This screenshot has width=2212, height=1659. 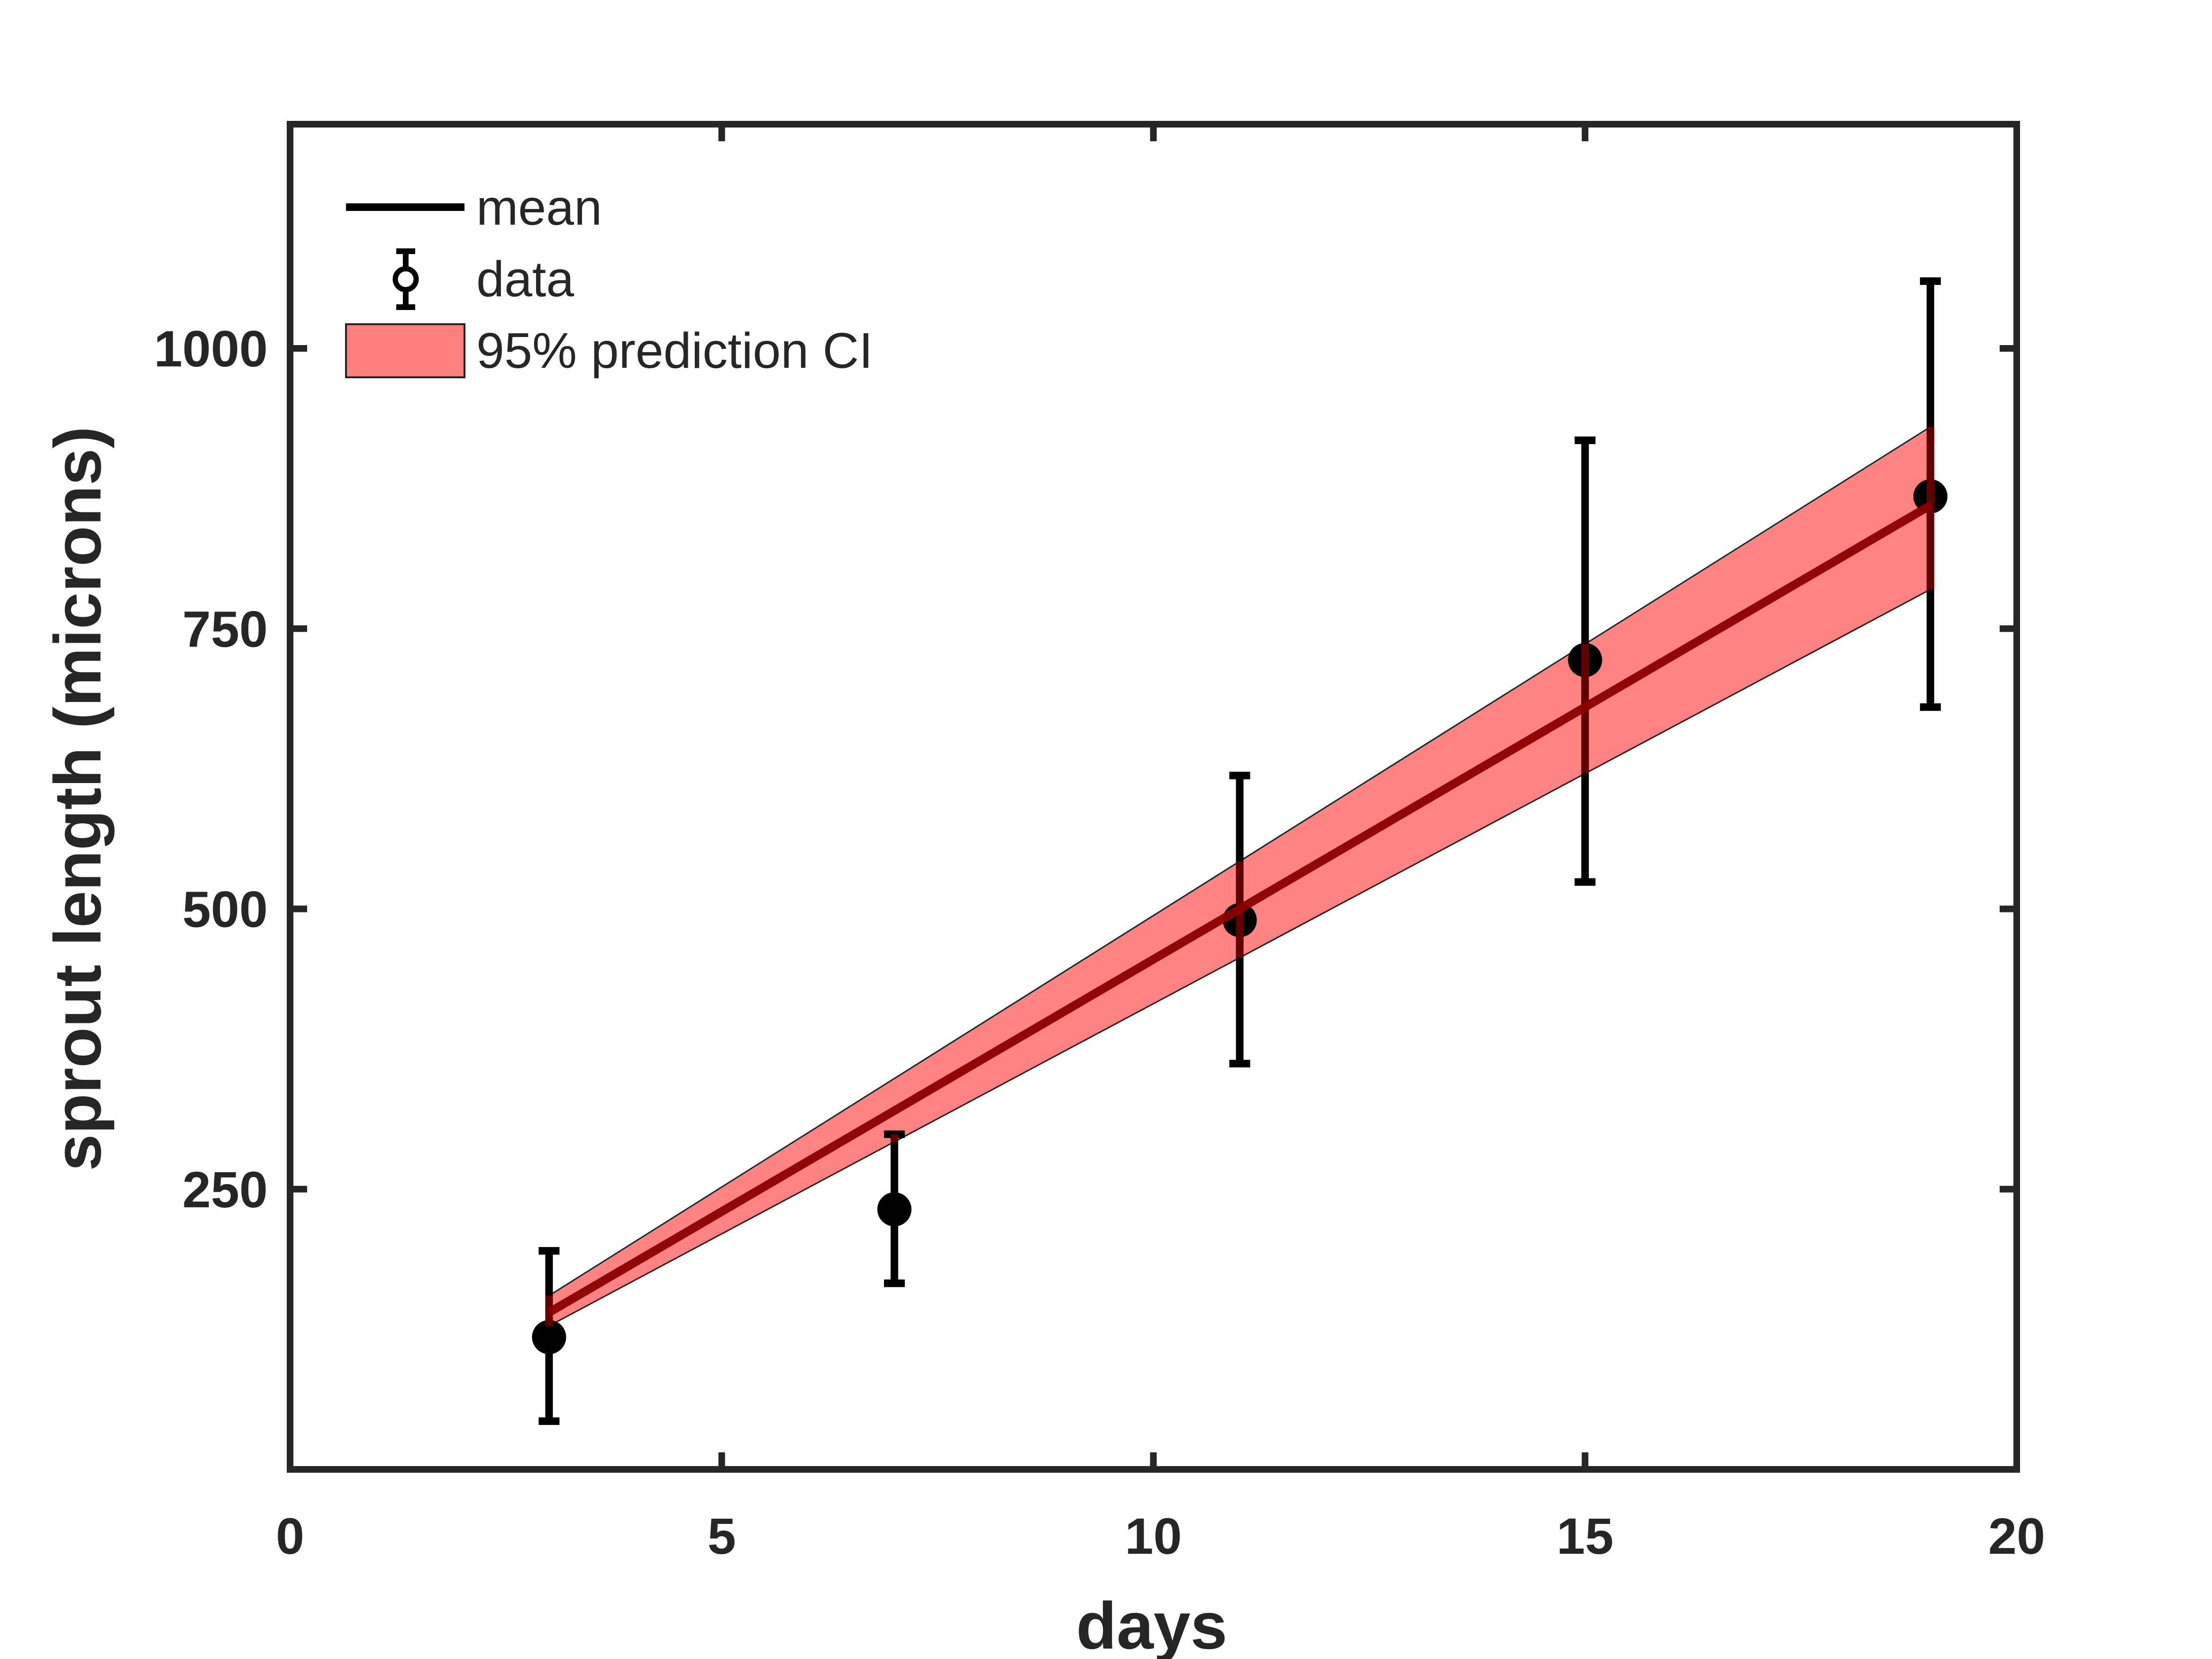 I want to click on legend-ci-label: 95% prediction CI, so click(x=674, y=351).